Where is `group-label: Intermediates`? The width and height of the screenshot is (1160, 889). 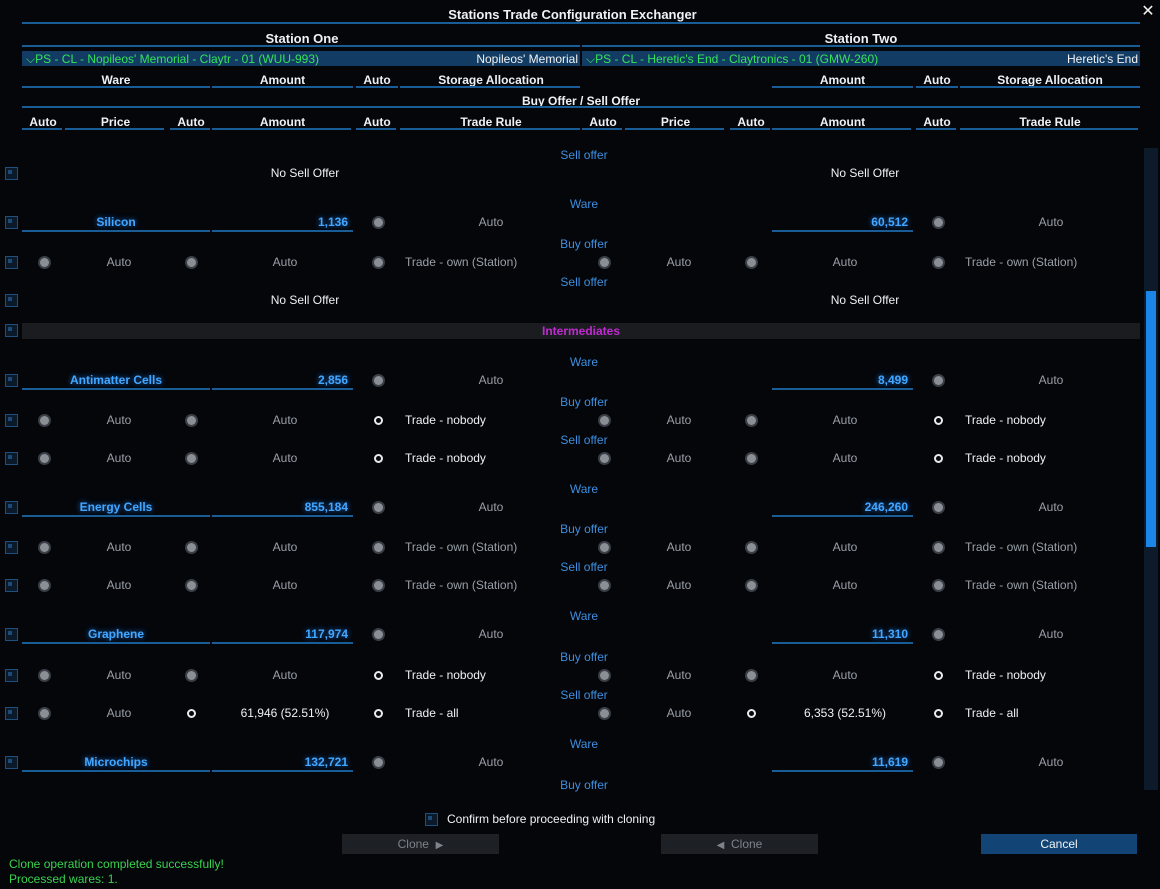 group-label: Intermediates is located at coordinates (581, 331).